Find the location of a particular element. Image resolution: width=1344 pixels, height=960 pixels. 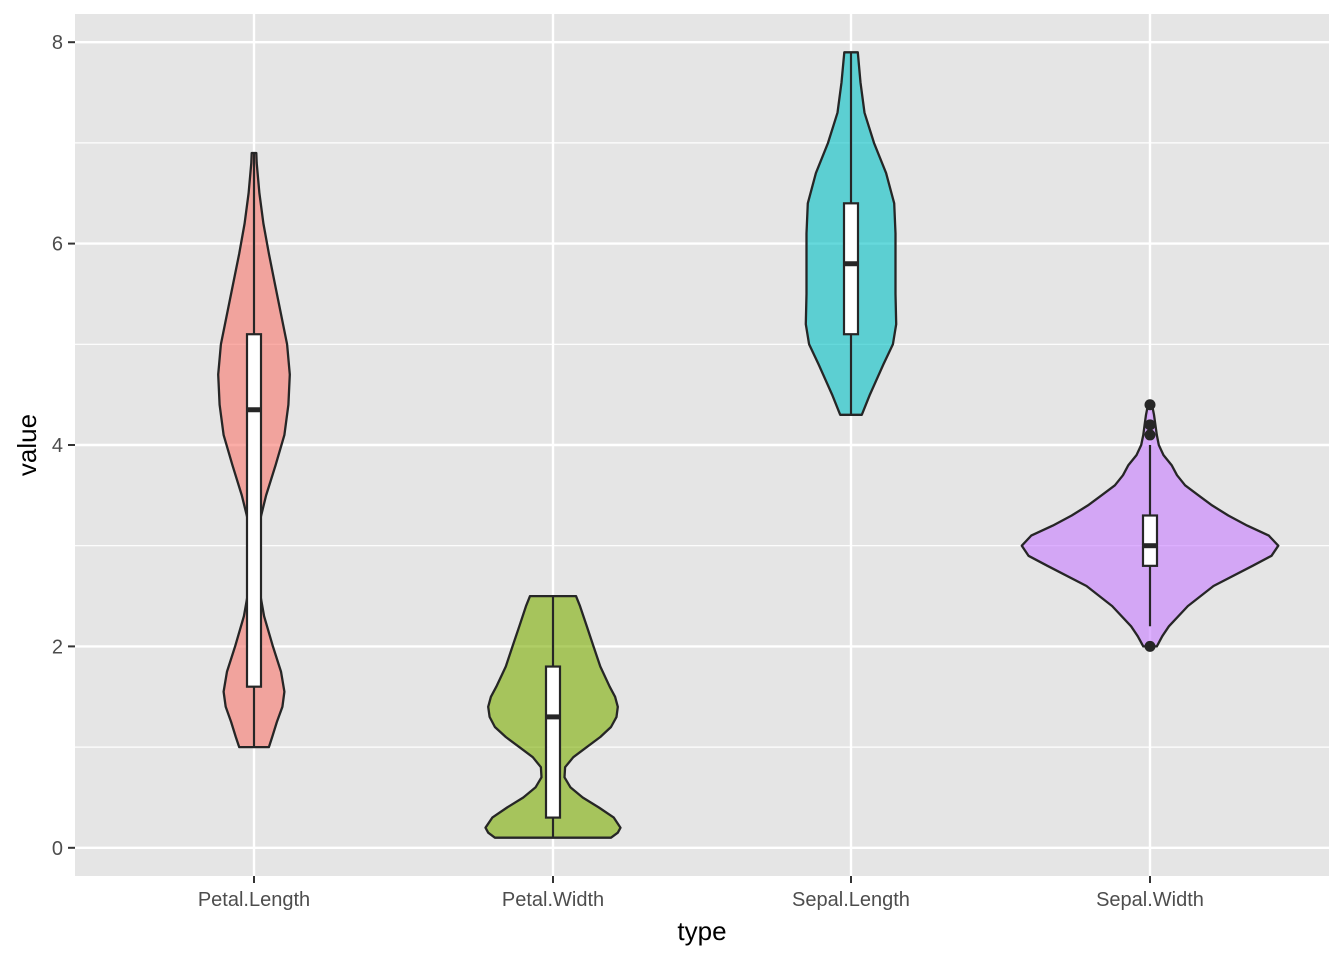

violin-petal-length is located at coordinates (254, 450).